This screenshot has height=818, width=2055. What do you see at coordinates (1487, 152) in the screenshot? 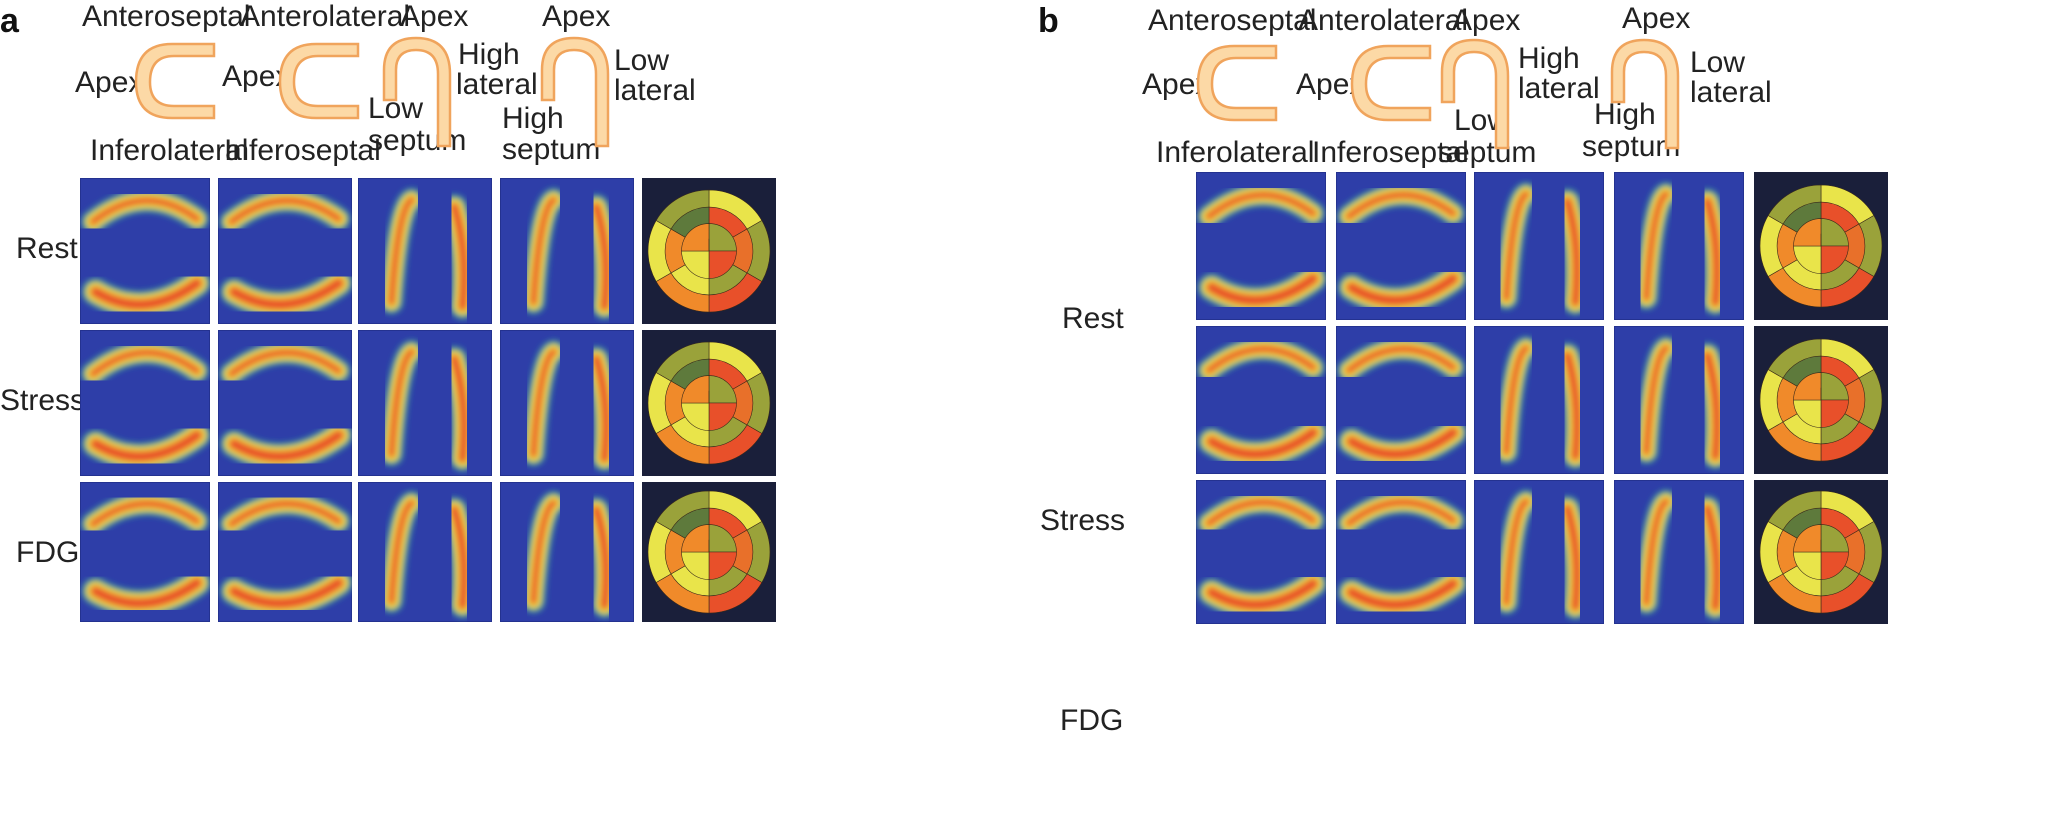
I see `view3-bottom2: septum` at bounding box center [1487, 152].